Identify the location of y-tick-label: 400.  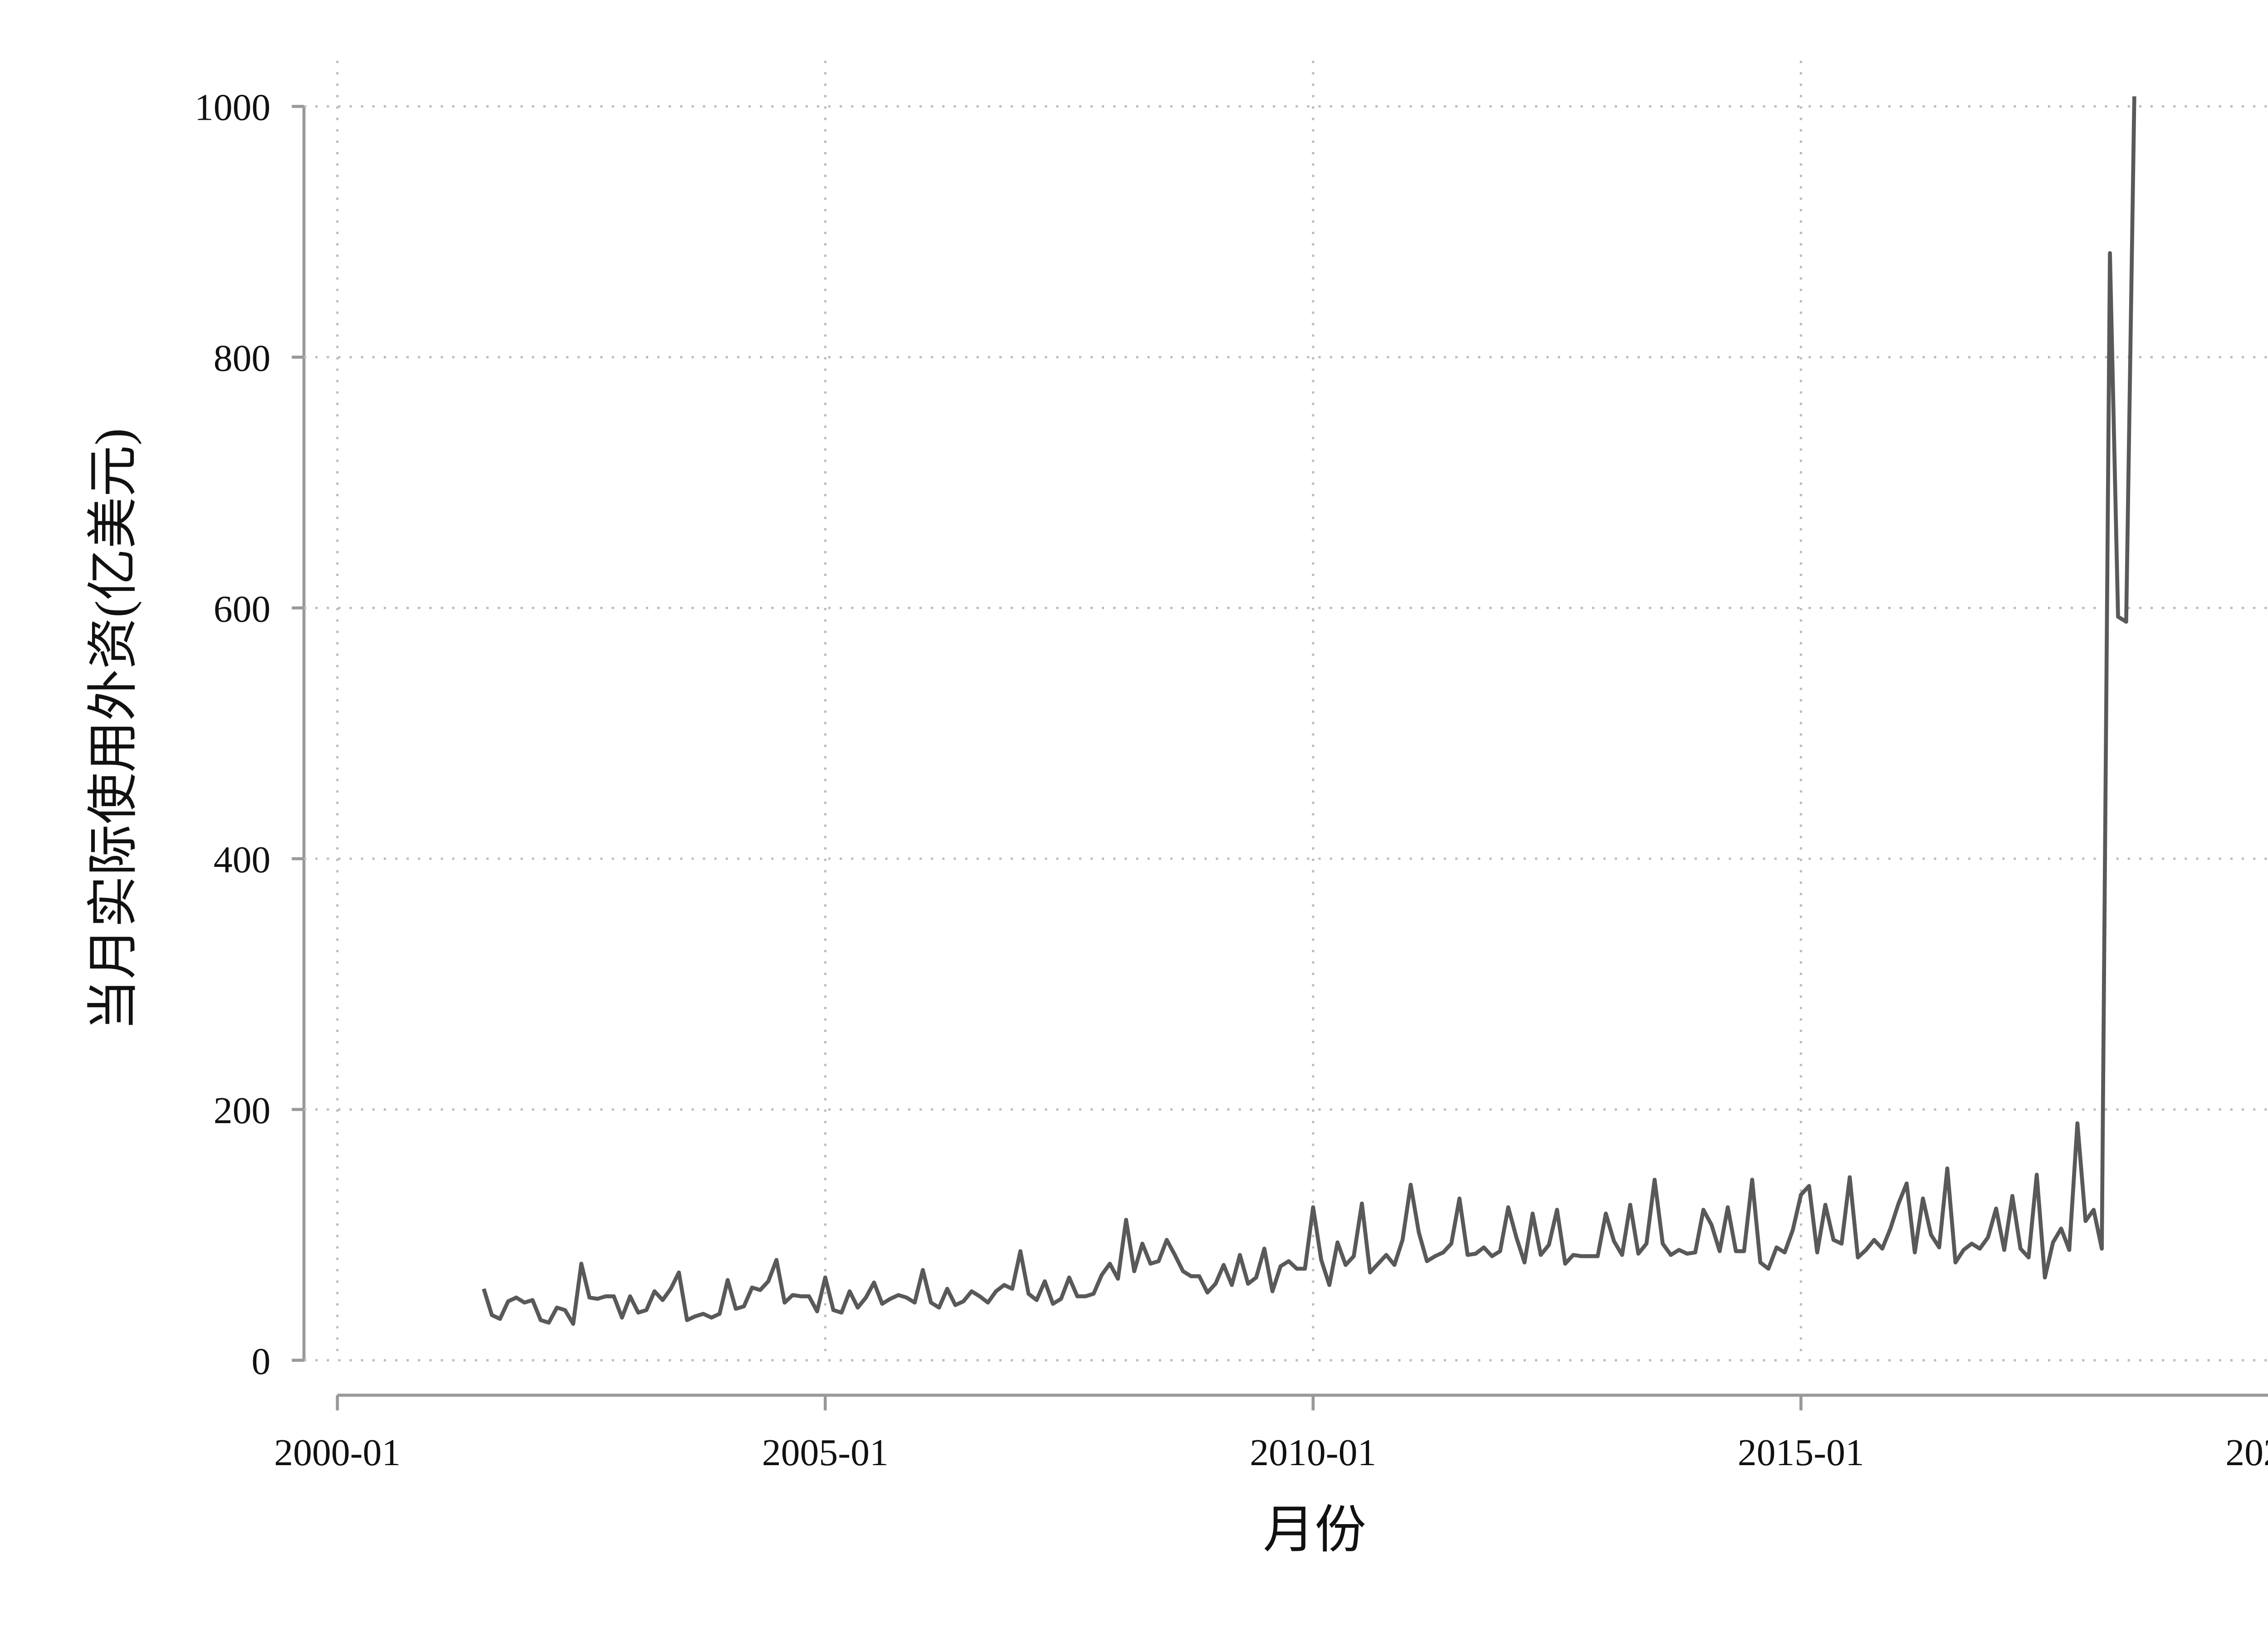
(242, 860).